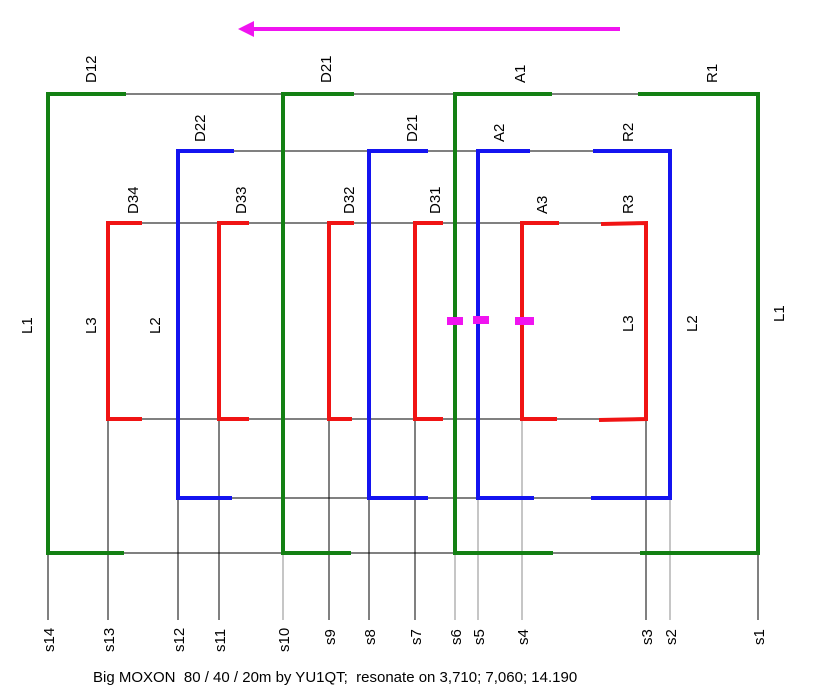  I want to click on label-d33: D33, so click(241, 200).